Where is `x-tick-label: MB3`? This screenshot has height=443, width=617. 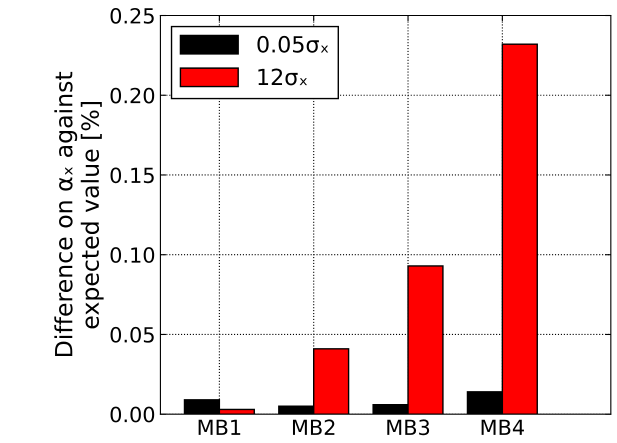 x-tick-label: MB3 is located at coordinates (408, 427).